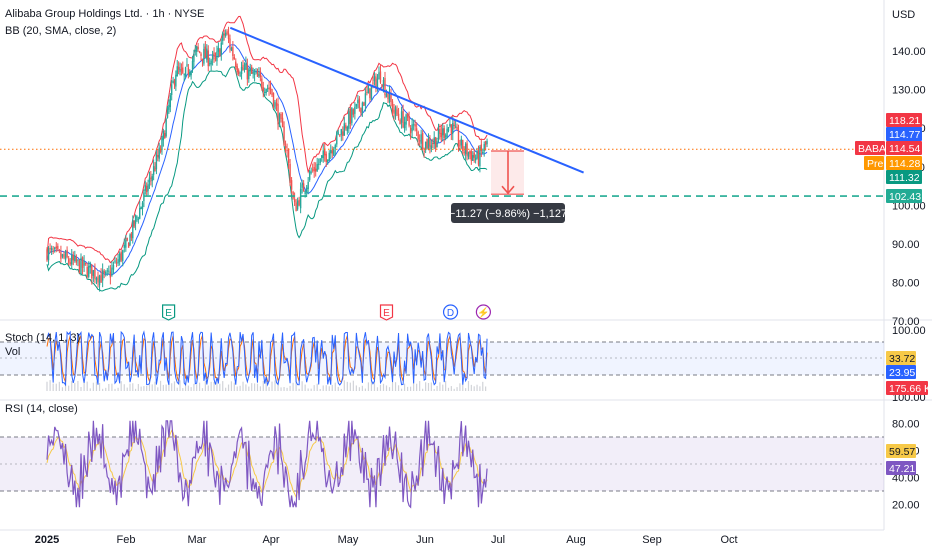 The width and height of the screenshot is (932, 550). What do you see at coordinates (270, 540) in the screenshot?
I see `time-axis-label: Apr` at bounding box center [270, 540].